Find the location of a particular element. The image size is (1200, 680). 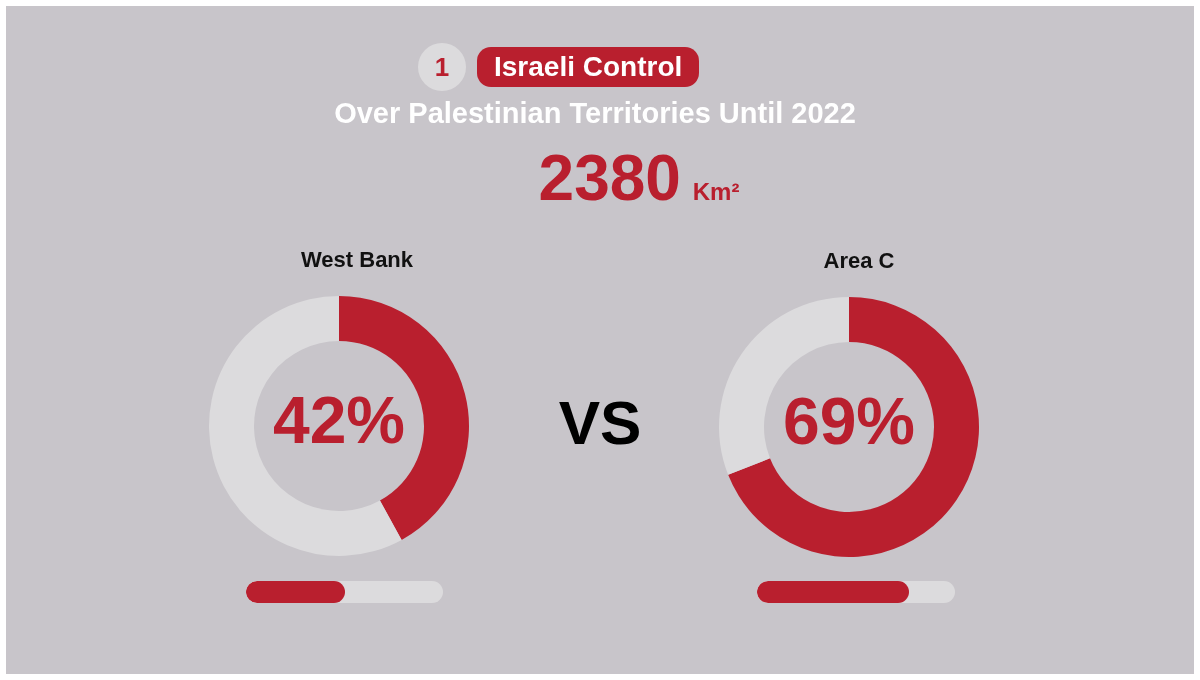

data-label: 69% is located at coordinates (849, 421).